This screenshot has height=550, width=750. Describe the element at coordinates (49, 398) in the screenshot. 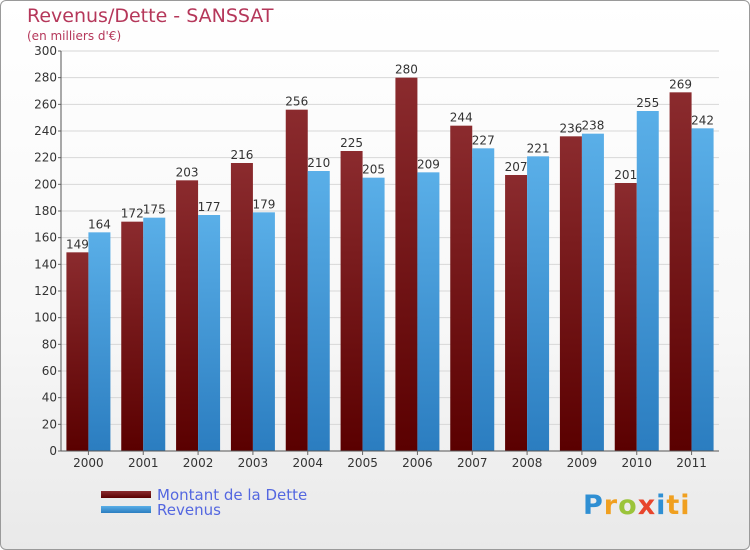

I see `y-tick-label: 40` at that location.